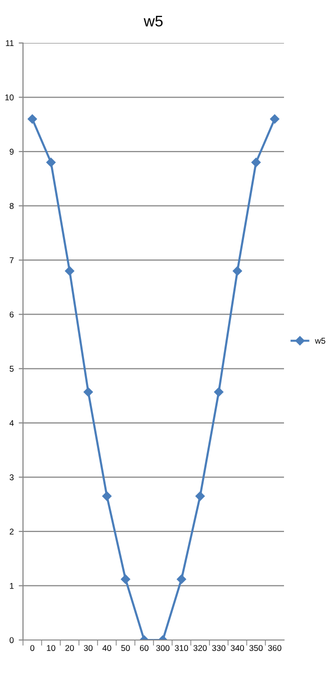  What do you see at coordinates (12, 315) in the screenshot?
I see `y-tick-label: 6` at bounding box center [12, 315].